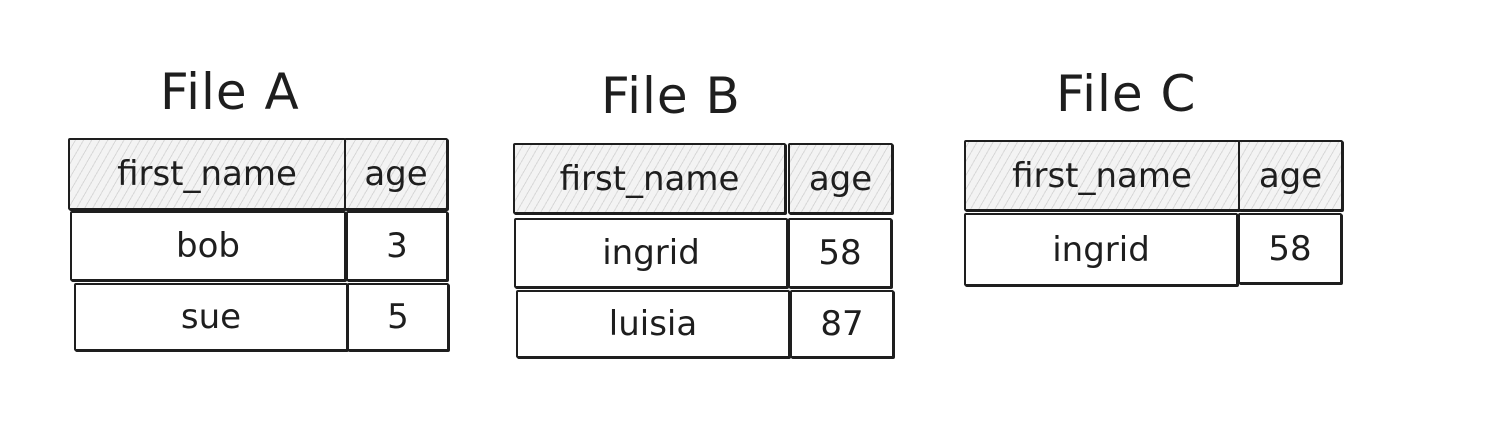  Describe the element at coordinates (1102, 175) in the screenshot. I see `file-c-header-first-name: first_name` at that location.